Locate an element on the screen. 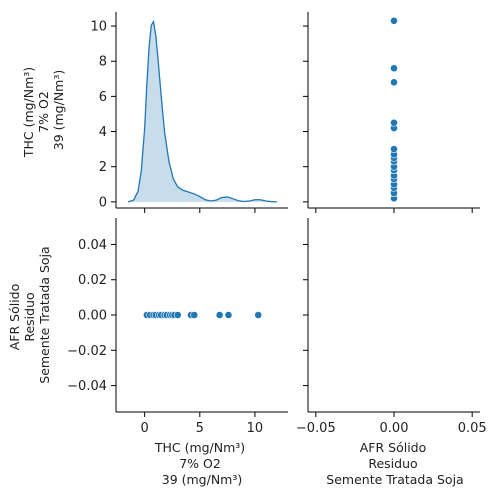  y-axis-label-thc-line-2: 7% O2 is located at coordinates (43, 112).